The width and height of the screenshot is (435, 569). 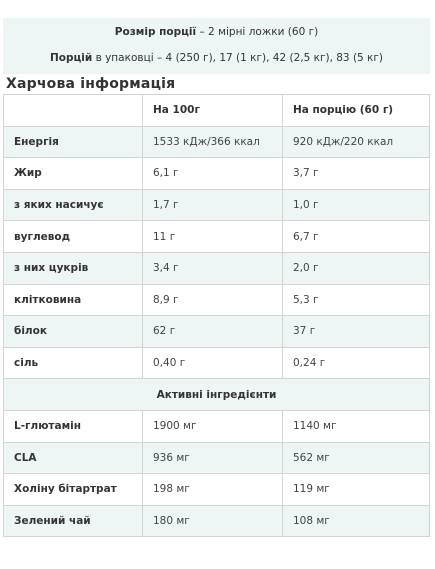 What do you see at coordinates (212, 173) in the screenshot?
I see `value-per-100g: 6,1 г` at bounding box center [212, 173].